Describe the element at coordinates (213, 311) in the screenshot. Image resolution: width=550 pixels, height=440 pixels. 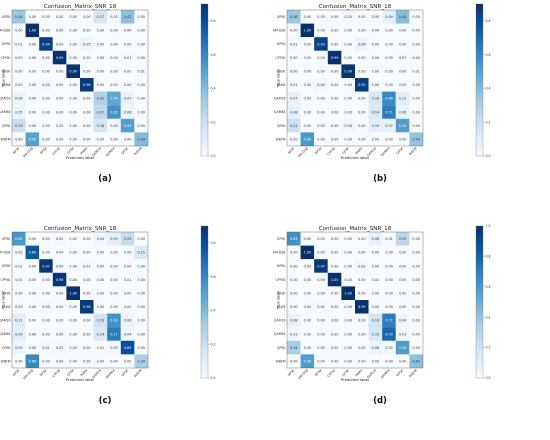
I see `colorbar-tick-label: 0.4` at that location.